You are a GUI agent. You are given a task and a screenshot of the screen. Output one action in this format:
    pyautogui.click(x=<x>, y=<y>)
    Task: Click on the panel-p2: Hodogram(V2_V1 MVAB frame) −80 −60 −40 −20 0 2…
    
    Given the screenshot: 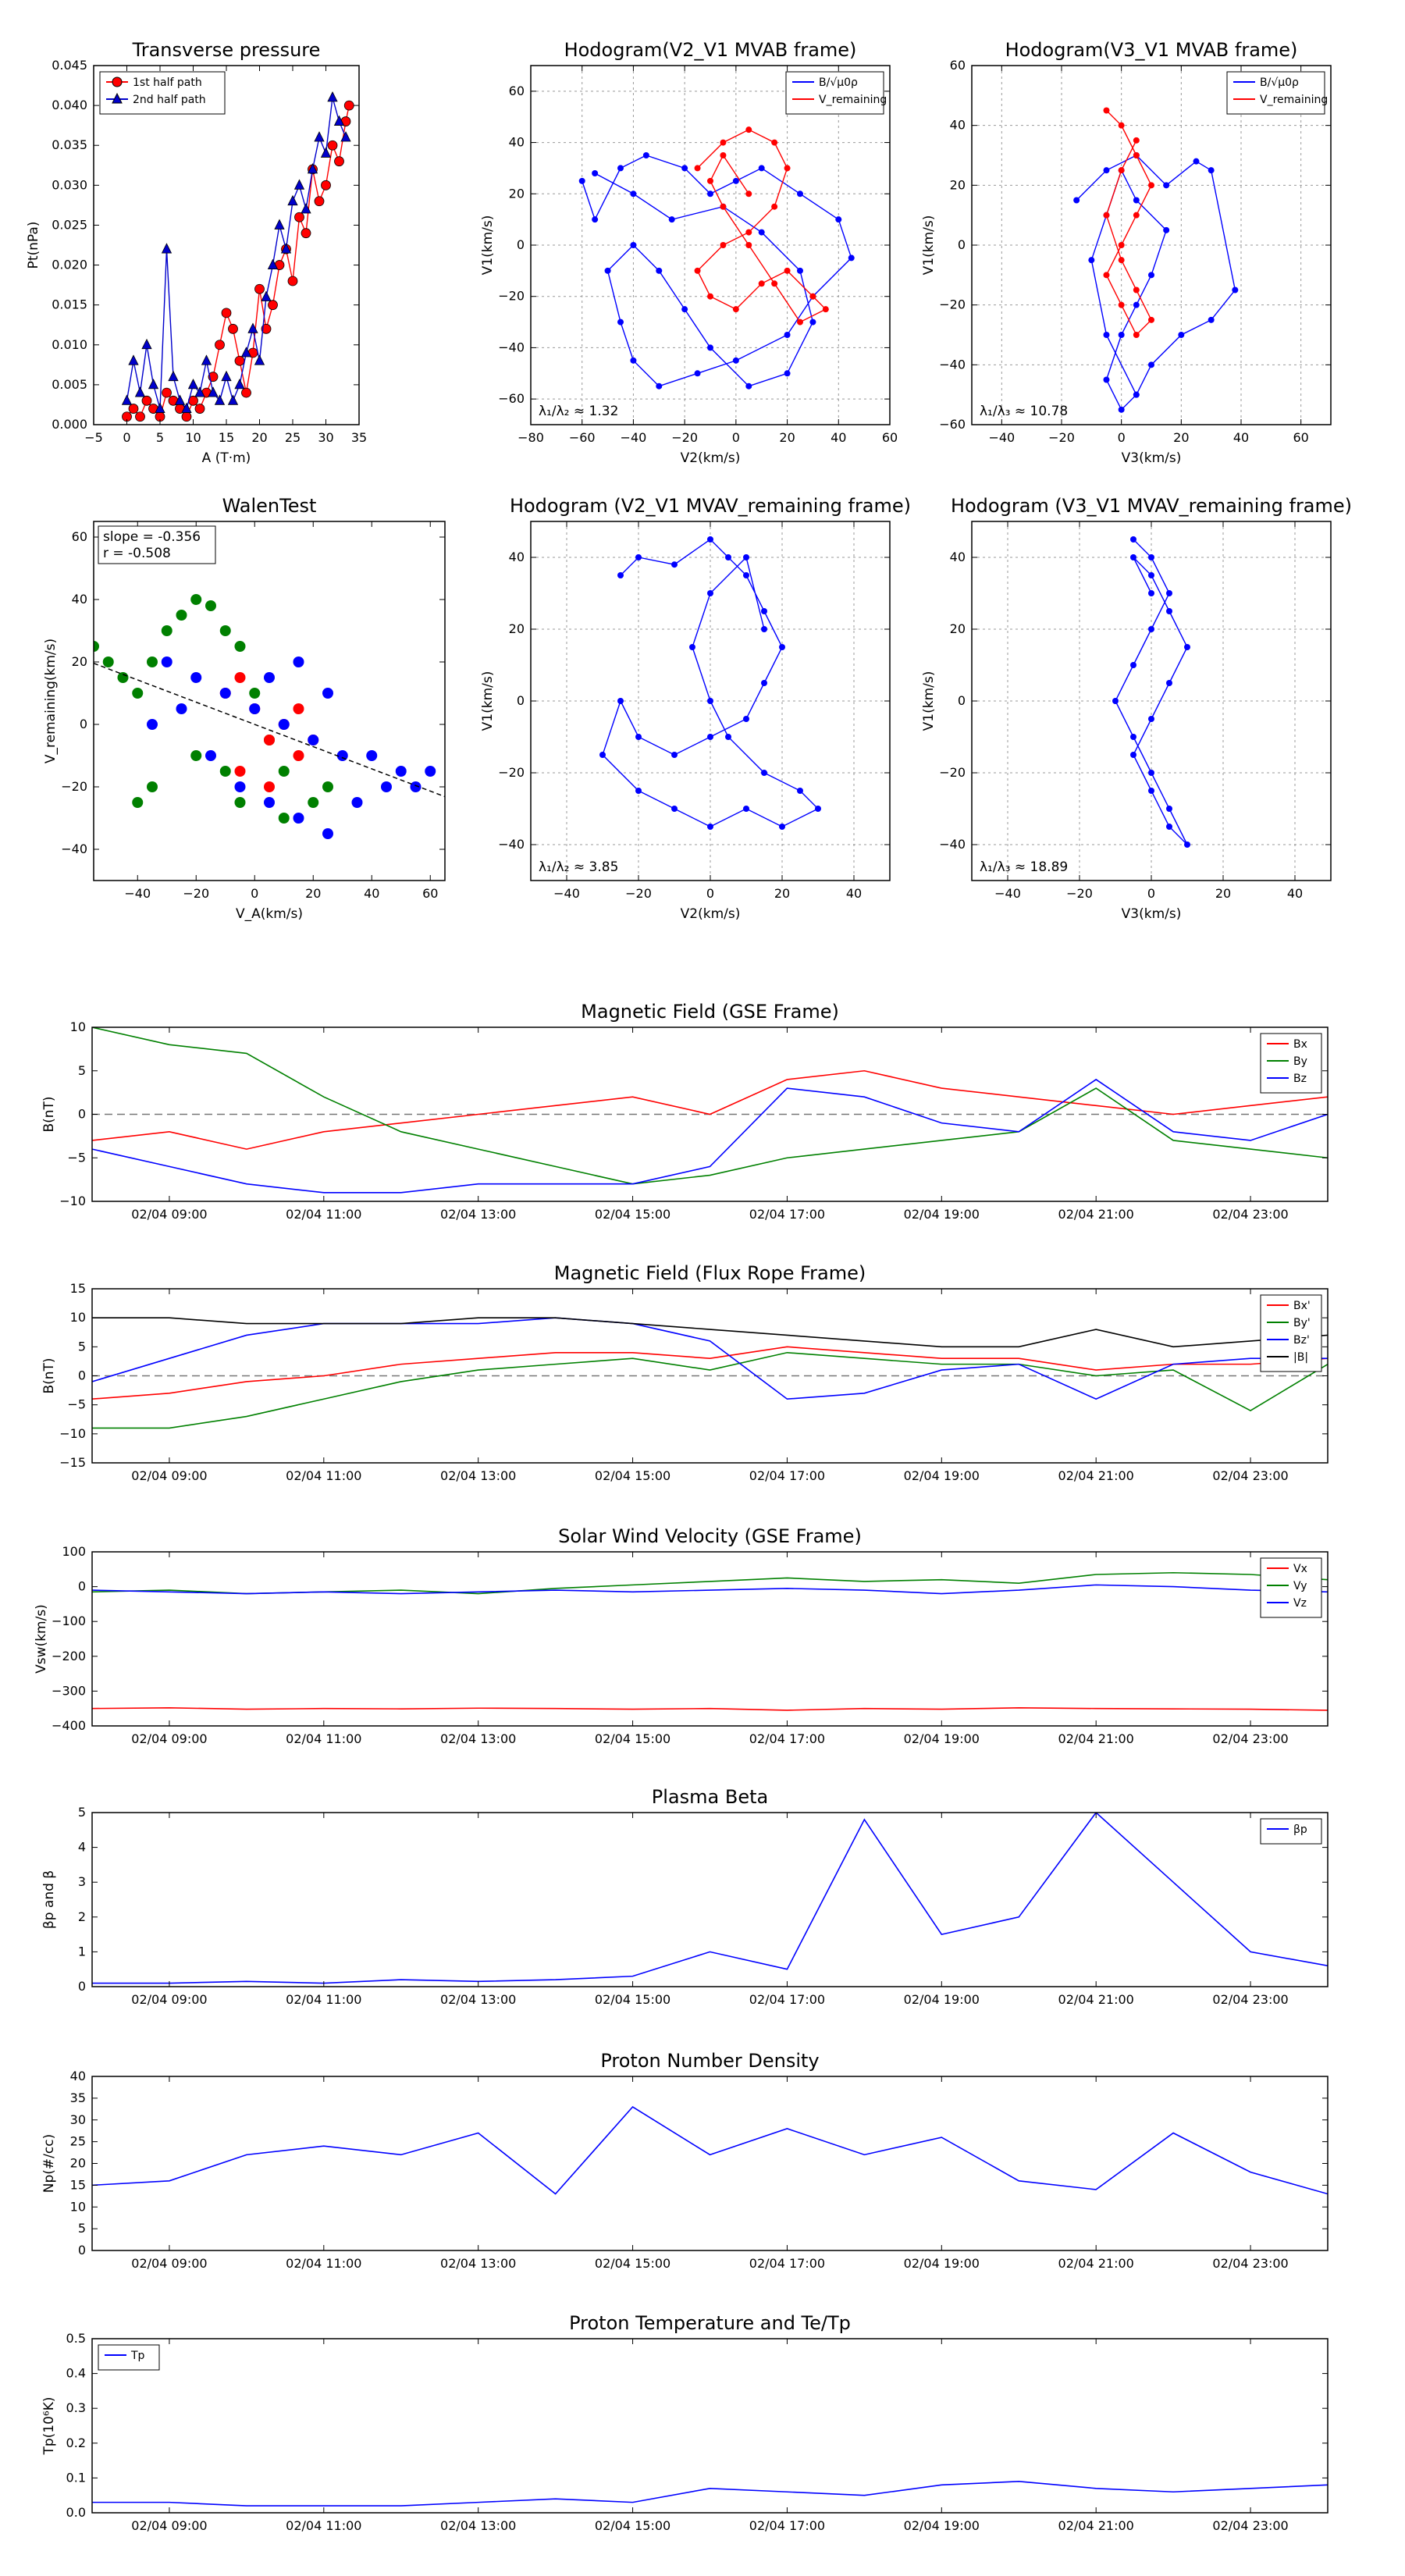 What is the action you would take?
    pyautogui.click(x=689, y=252)
    